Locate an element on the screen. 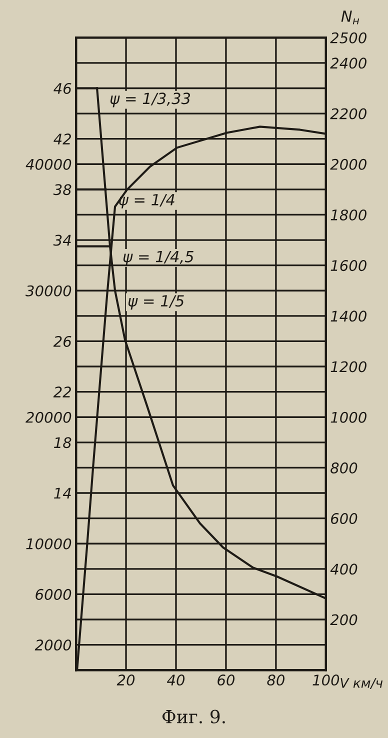 Image resolution: width=388 pixels, height=738 pixels. y2-tick-label: 2200 is located at coordinates (348, 114).